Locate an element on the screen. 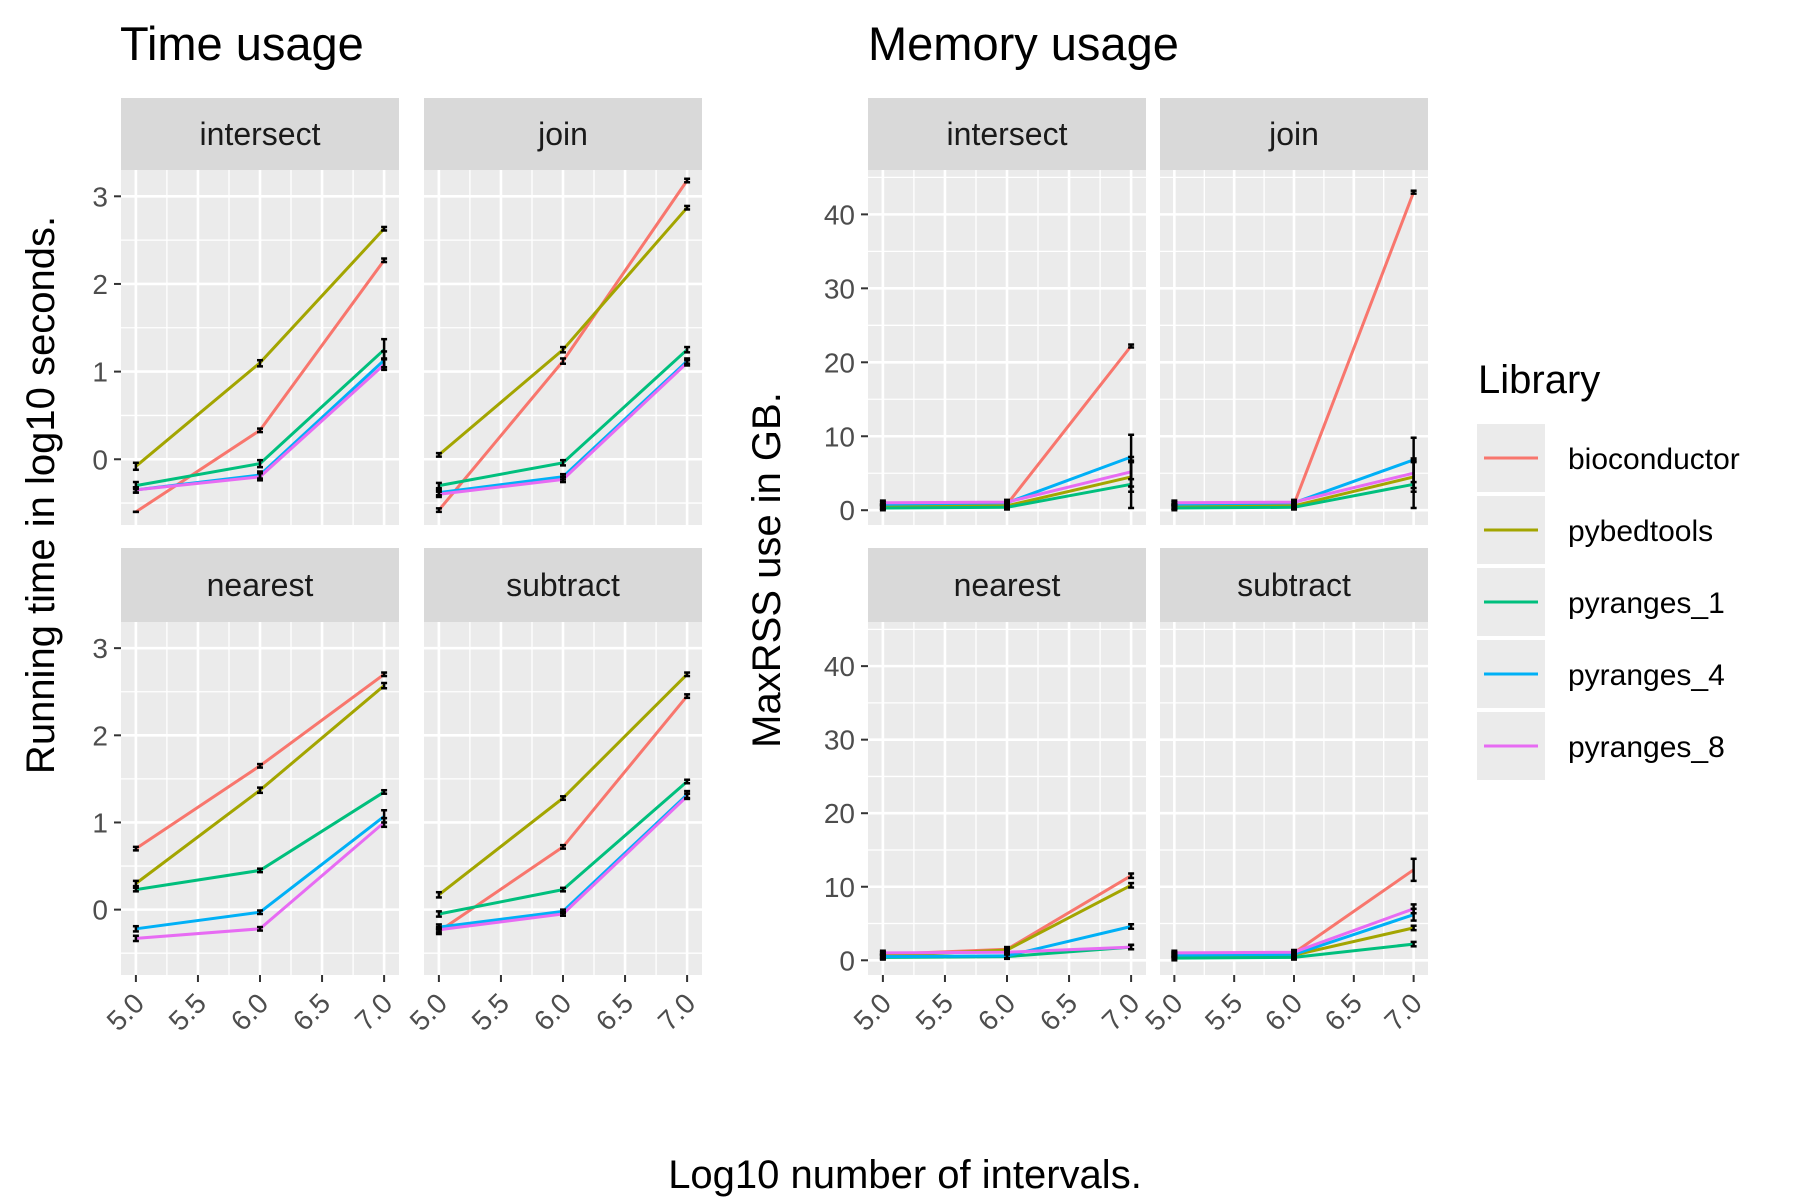 The image size is (1800, 1200). facet-time-subtract: subtract 5.0 5.5 6.0 6.5 7.0 is located at coordinates (553, 792).